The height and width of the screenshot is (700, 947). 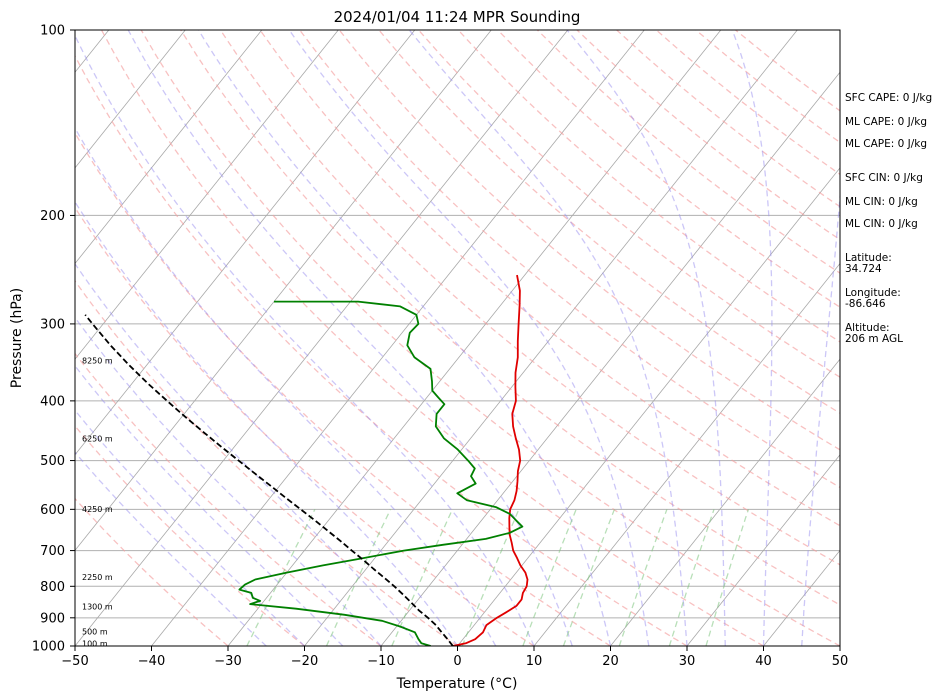 I want to click on y-tick-label: 1000, so click(x=48, y=647).